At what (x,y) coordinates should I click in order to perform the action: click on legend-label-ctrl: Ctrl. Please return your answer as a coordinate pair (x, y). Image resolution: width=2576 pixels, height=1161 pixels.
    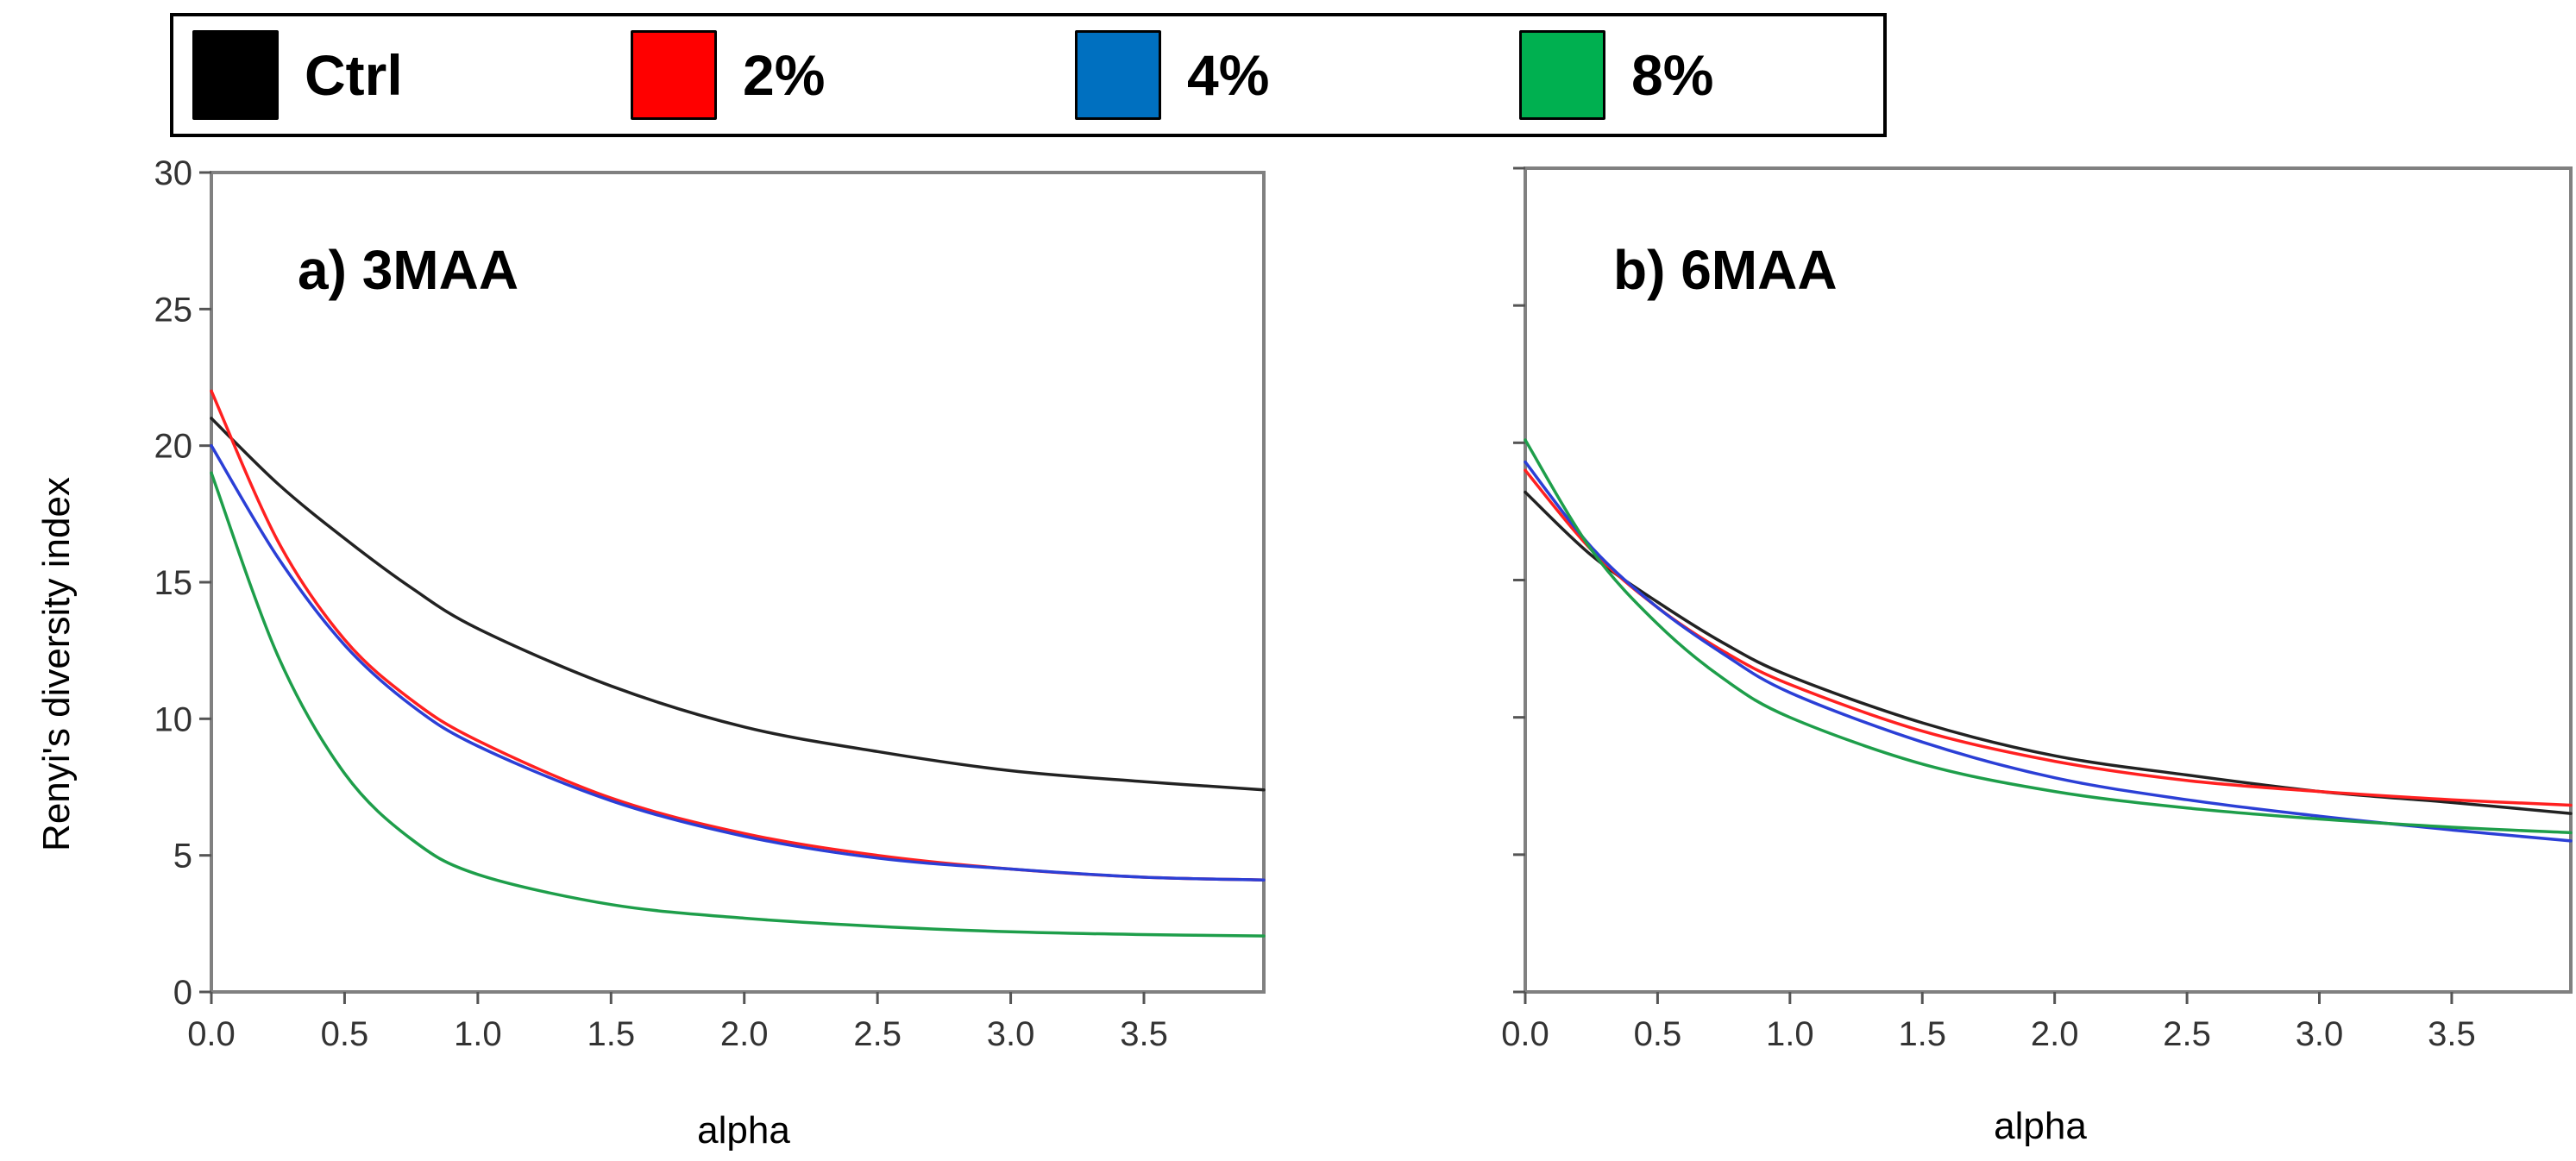
    Looking at the image, I should click on (354, 75).